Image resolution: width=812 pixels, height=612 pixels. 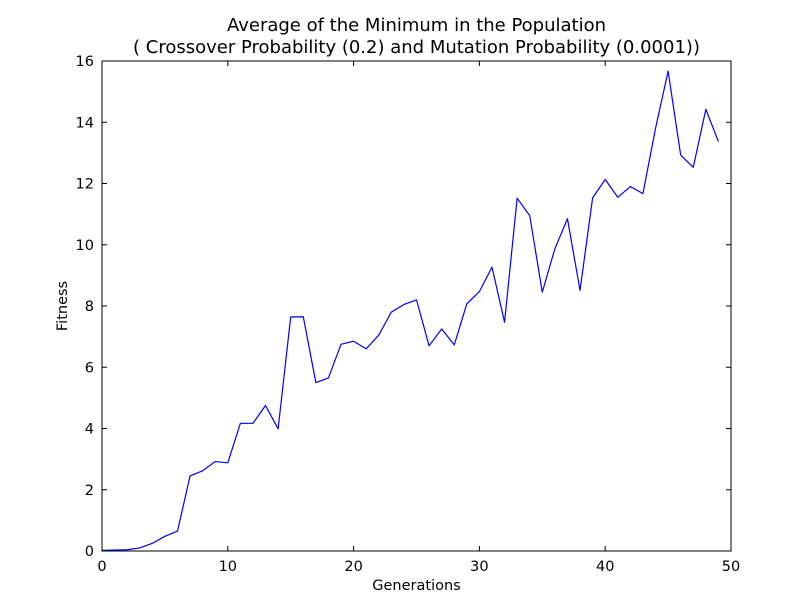 I want to click on y-tick-label: 4, so click(x=89, y=430).